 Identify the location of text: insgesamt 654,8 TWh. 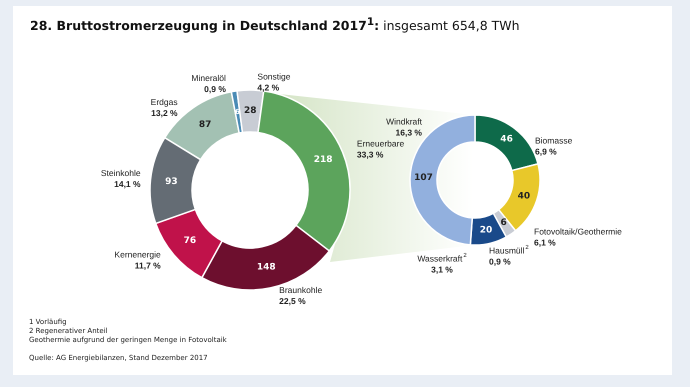
(451, 26).